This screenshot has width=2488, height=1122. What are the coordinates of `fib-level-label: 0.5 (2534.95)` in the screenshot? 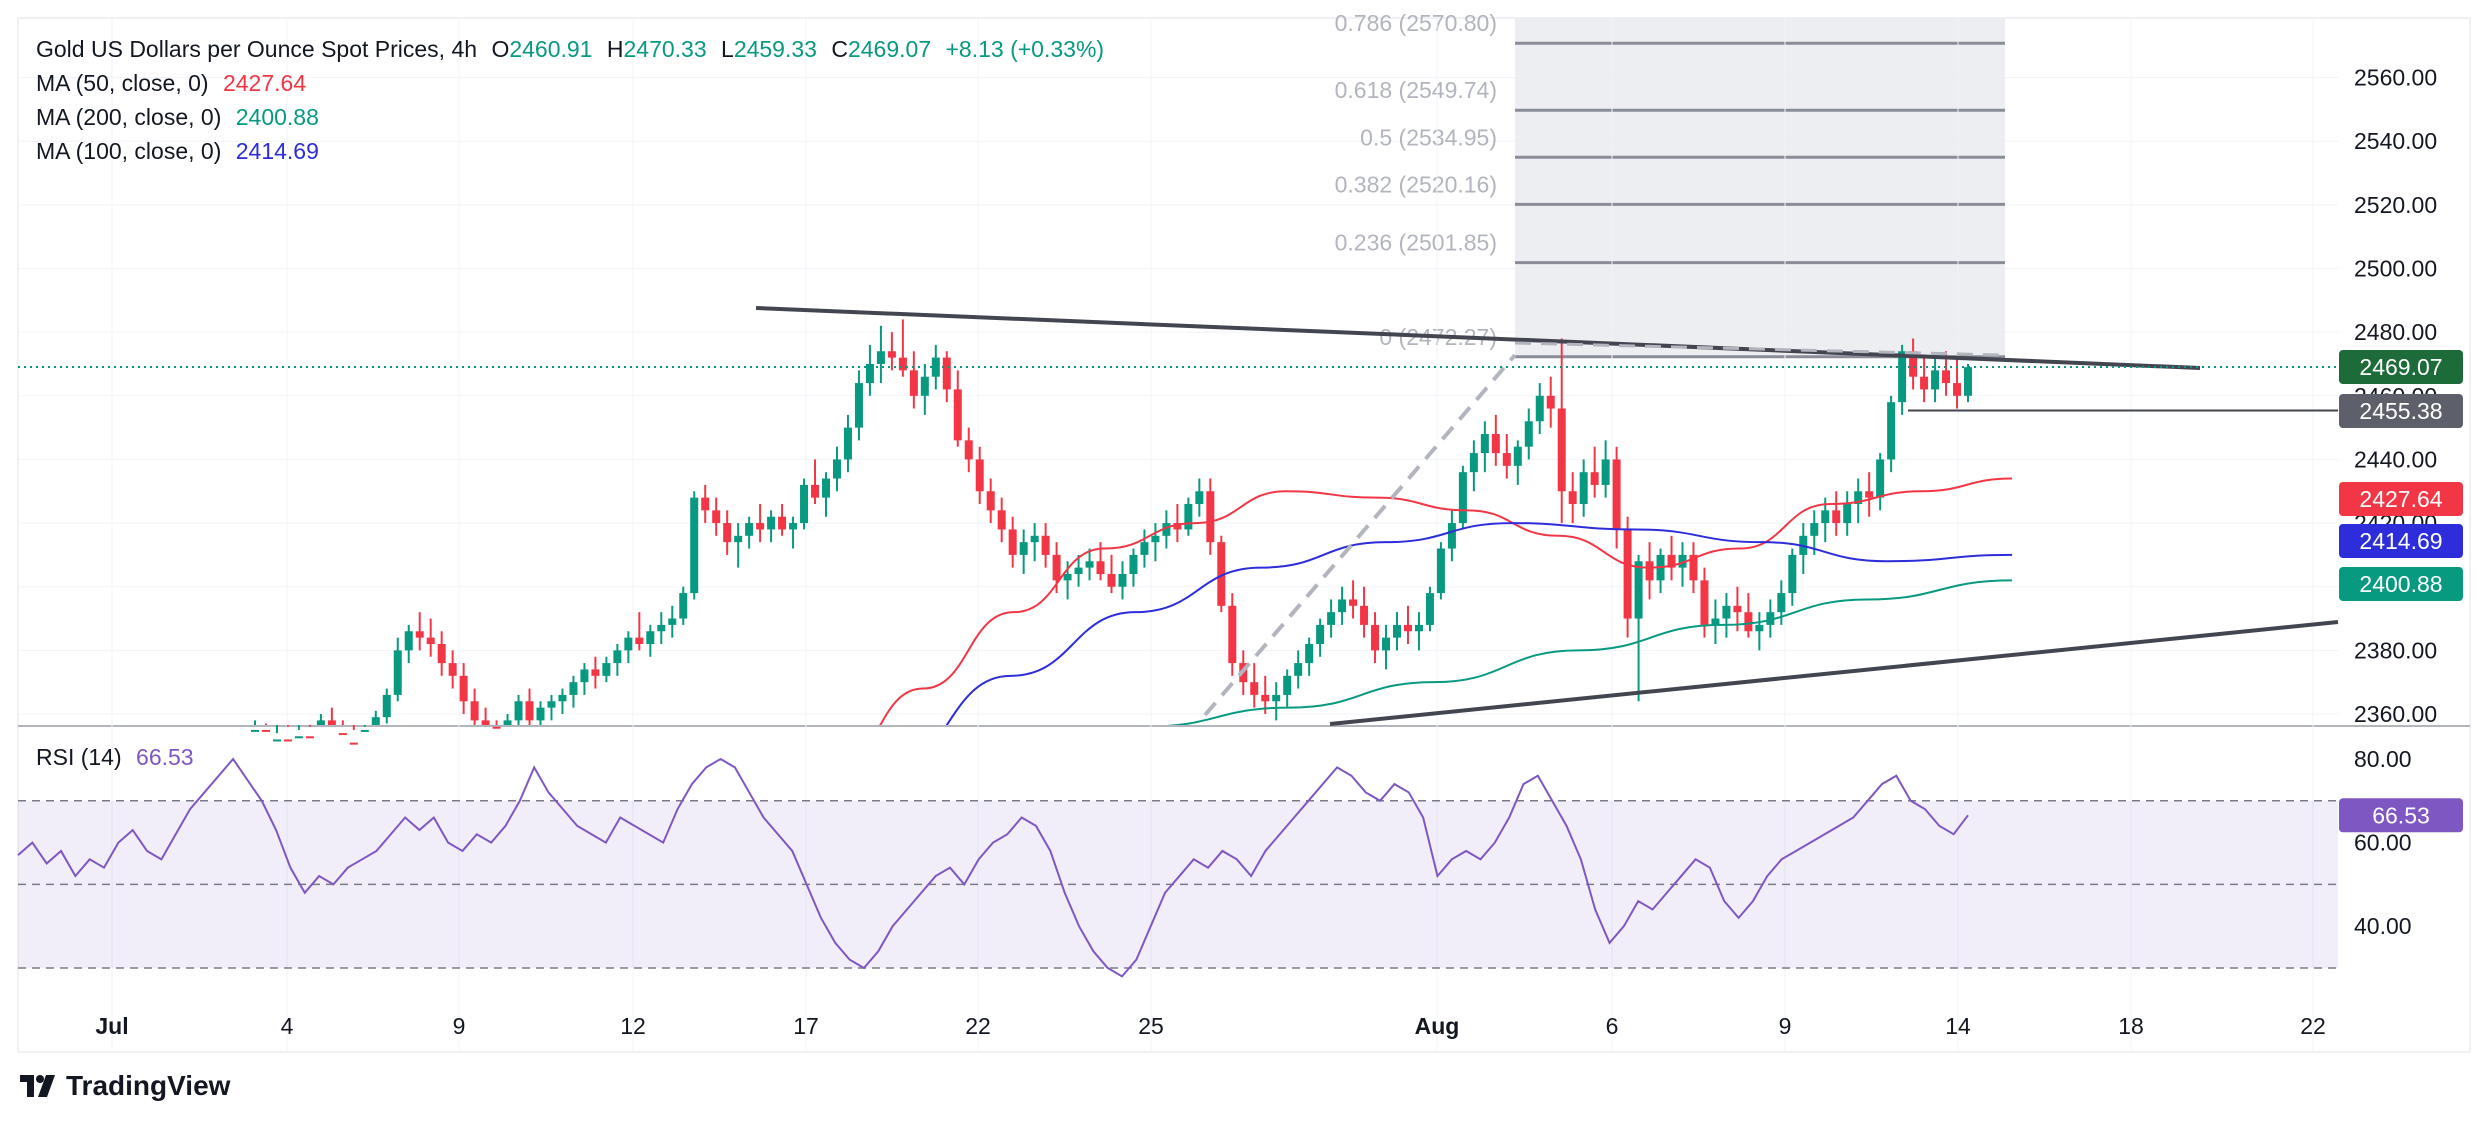 It's located at (1428, 137).